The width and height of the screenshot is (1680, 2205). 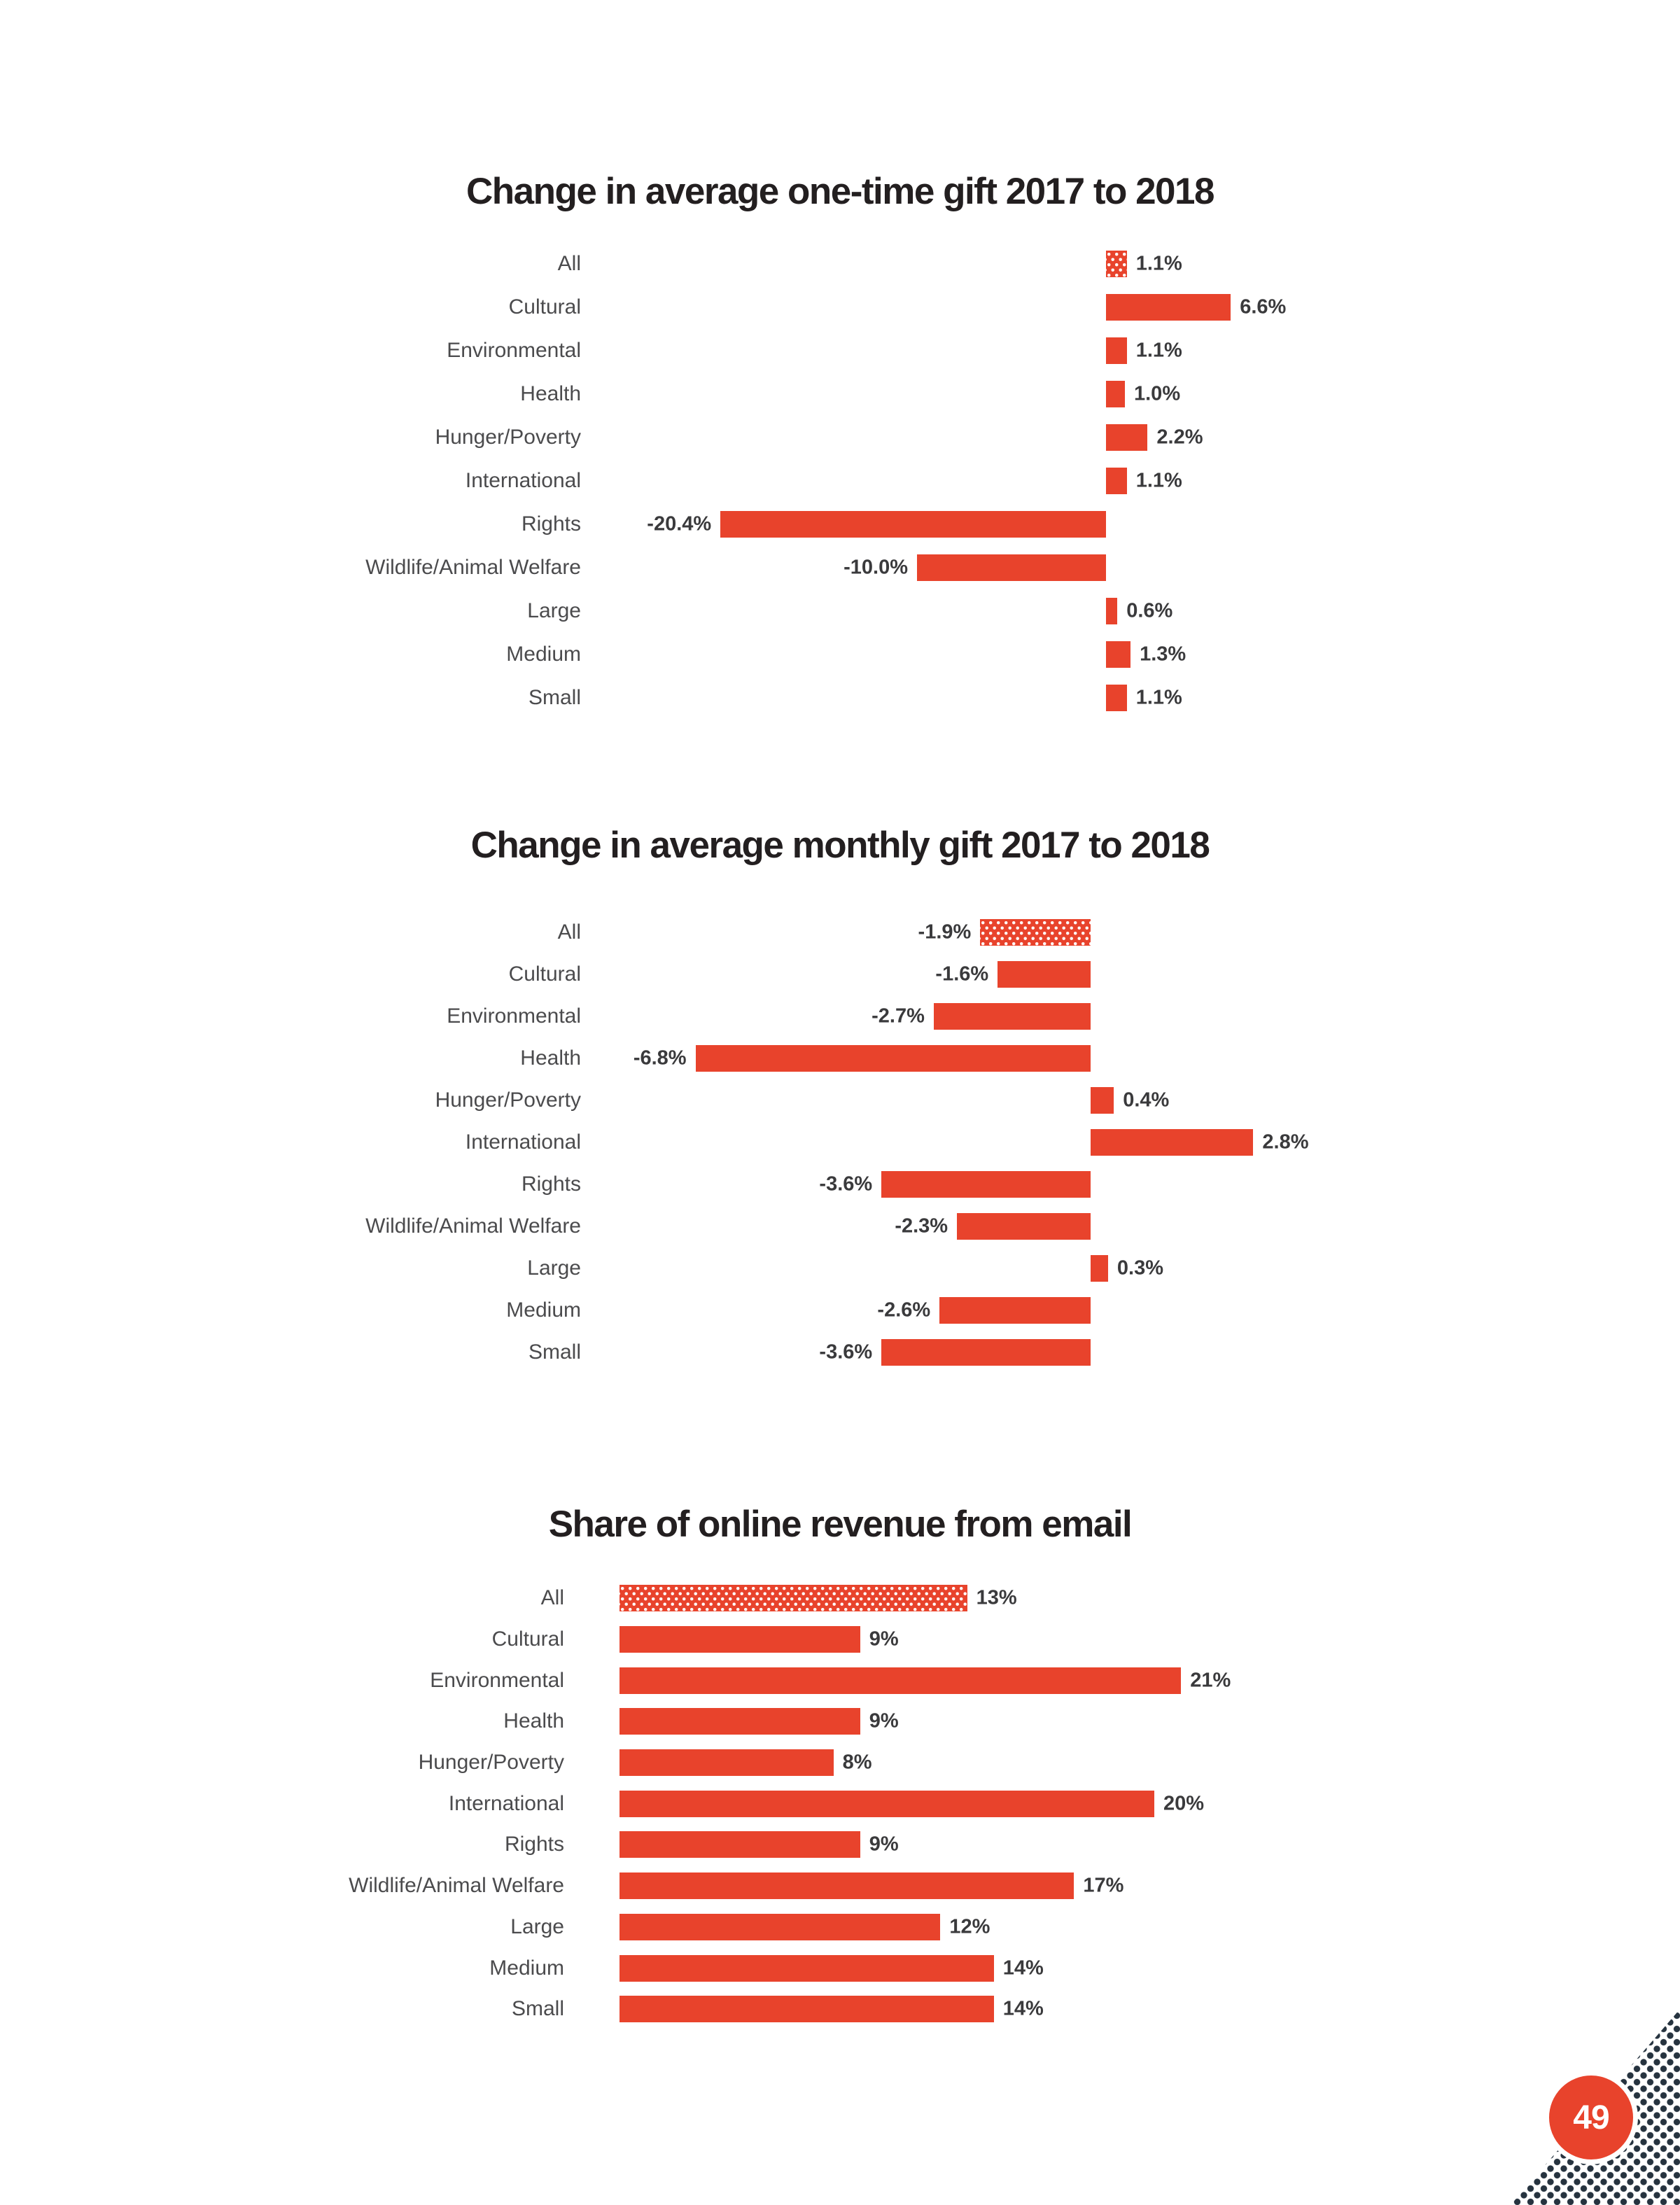 What do you see at coordinates (969, 1926) in the screenshot?
I see `value-label: 12%` at bounding box center [969, 1926].